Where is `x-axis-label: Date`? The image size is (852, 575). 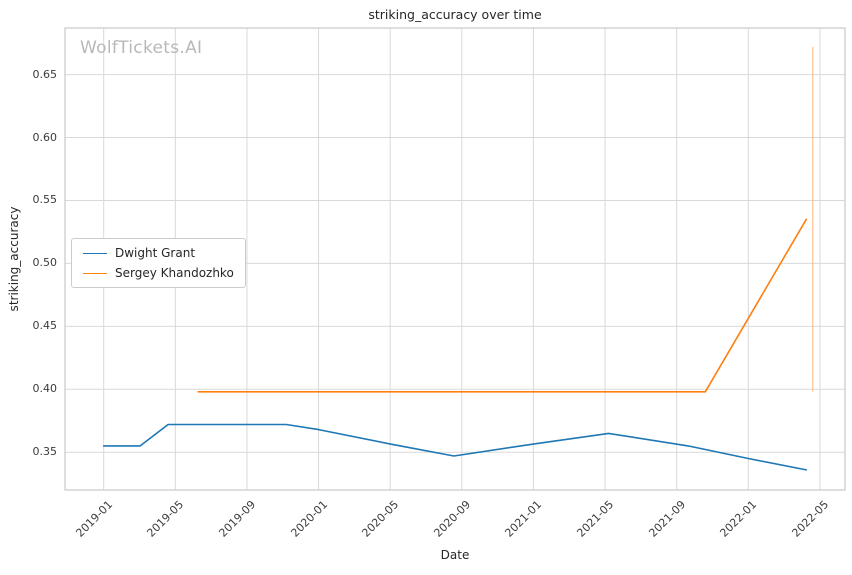 x-axis-label: Date is located at coordinates (455, 555).